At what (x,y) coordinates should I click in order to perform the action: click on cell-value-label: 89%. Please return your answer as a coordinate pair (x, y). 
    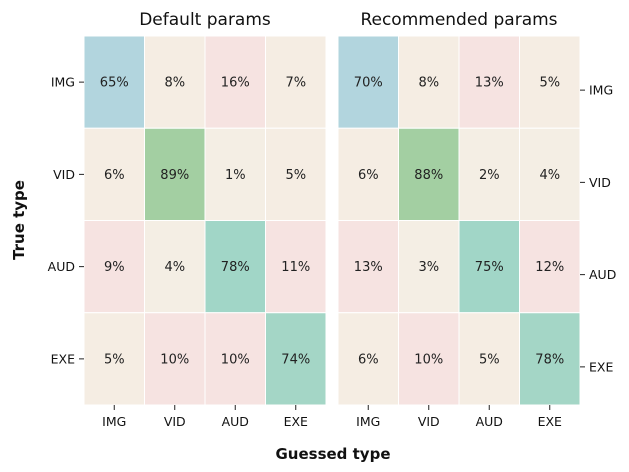
    Looking at the image, I should click on (174, 175).